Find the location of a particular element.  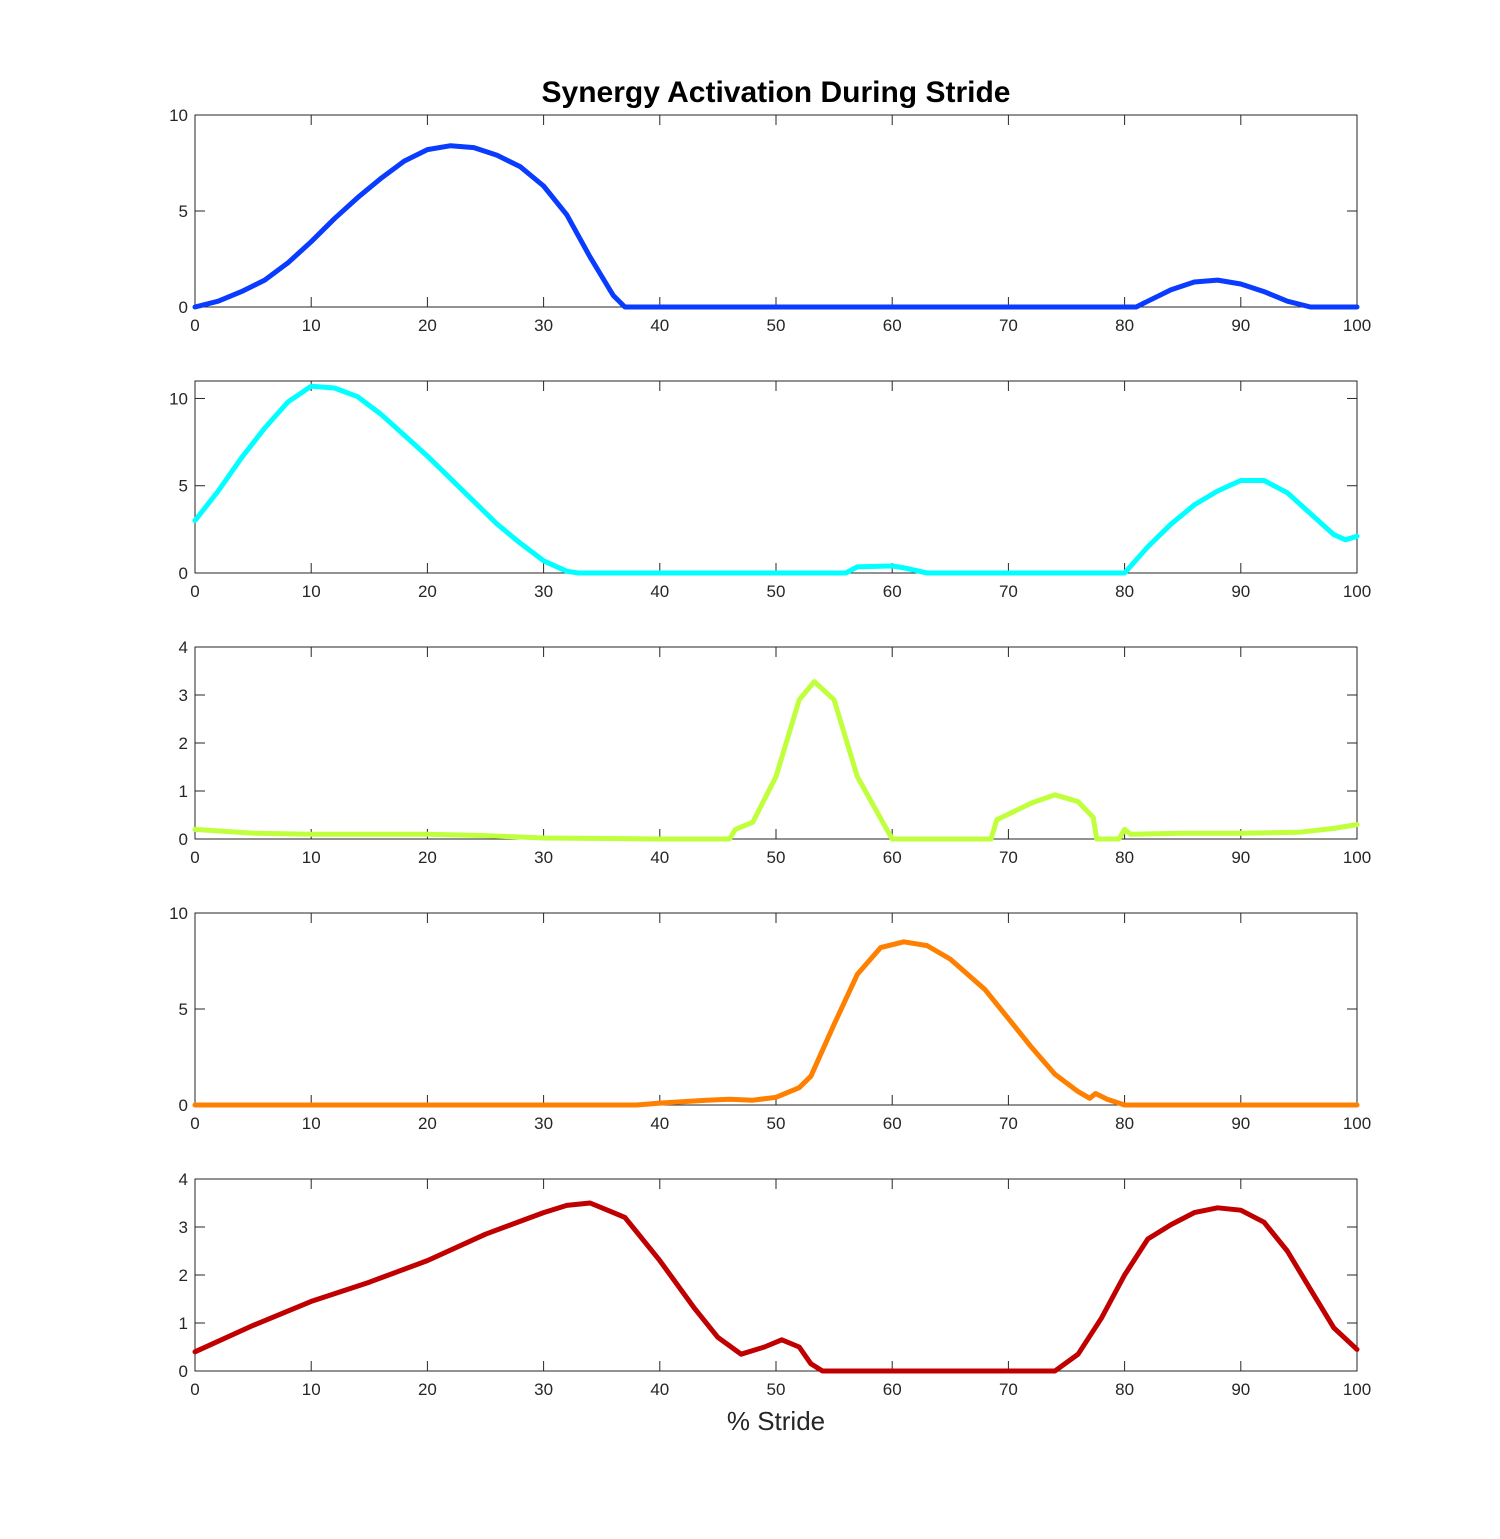

subplot-1: 0 10 20 30 40 50 60 70 80 90 100 0 5 10 is located at coordinates (770, 220).